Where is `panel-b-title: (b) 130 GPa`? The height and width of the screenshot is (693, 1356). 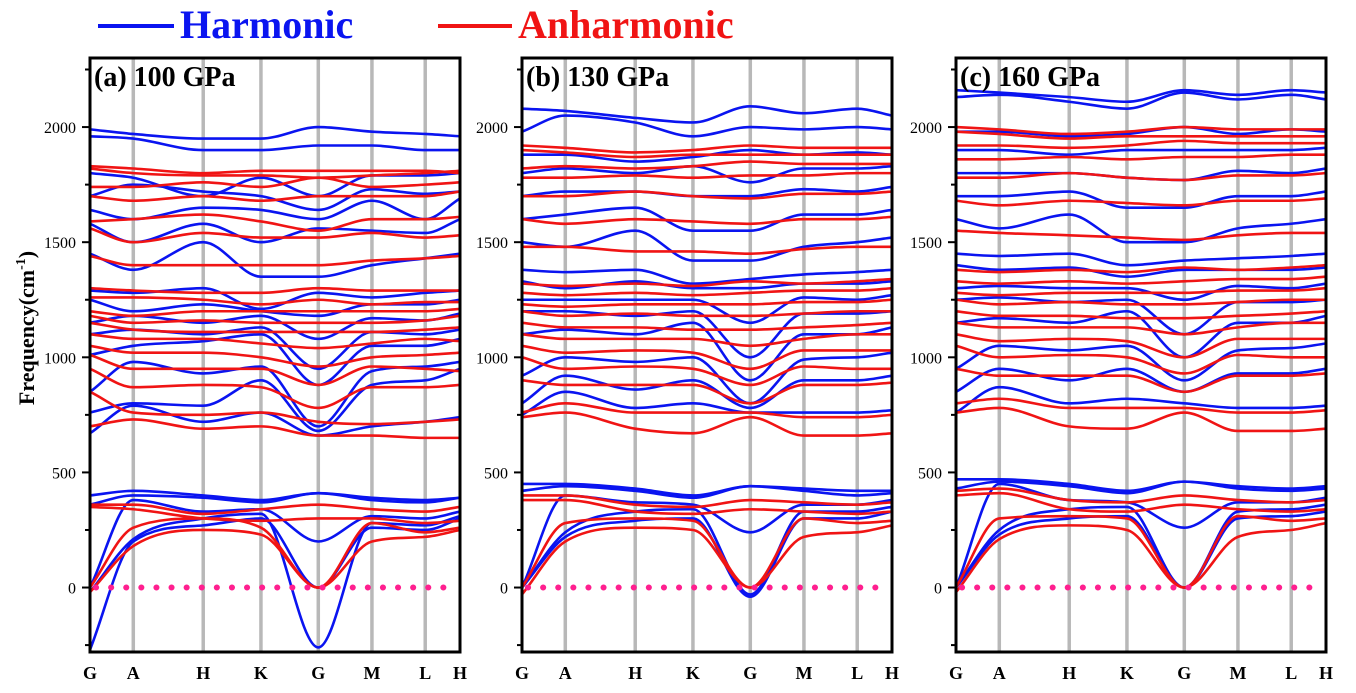 panel-b-title: (b) 130 GPa is located at coordinates (597, 77).